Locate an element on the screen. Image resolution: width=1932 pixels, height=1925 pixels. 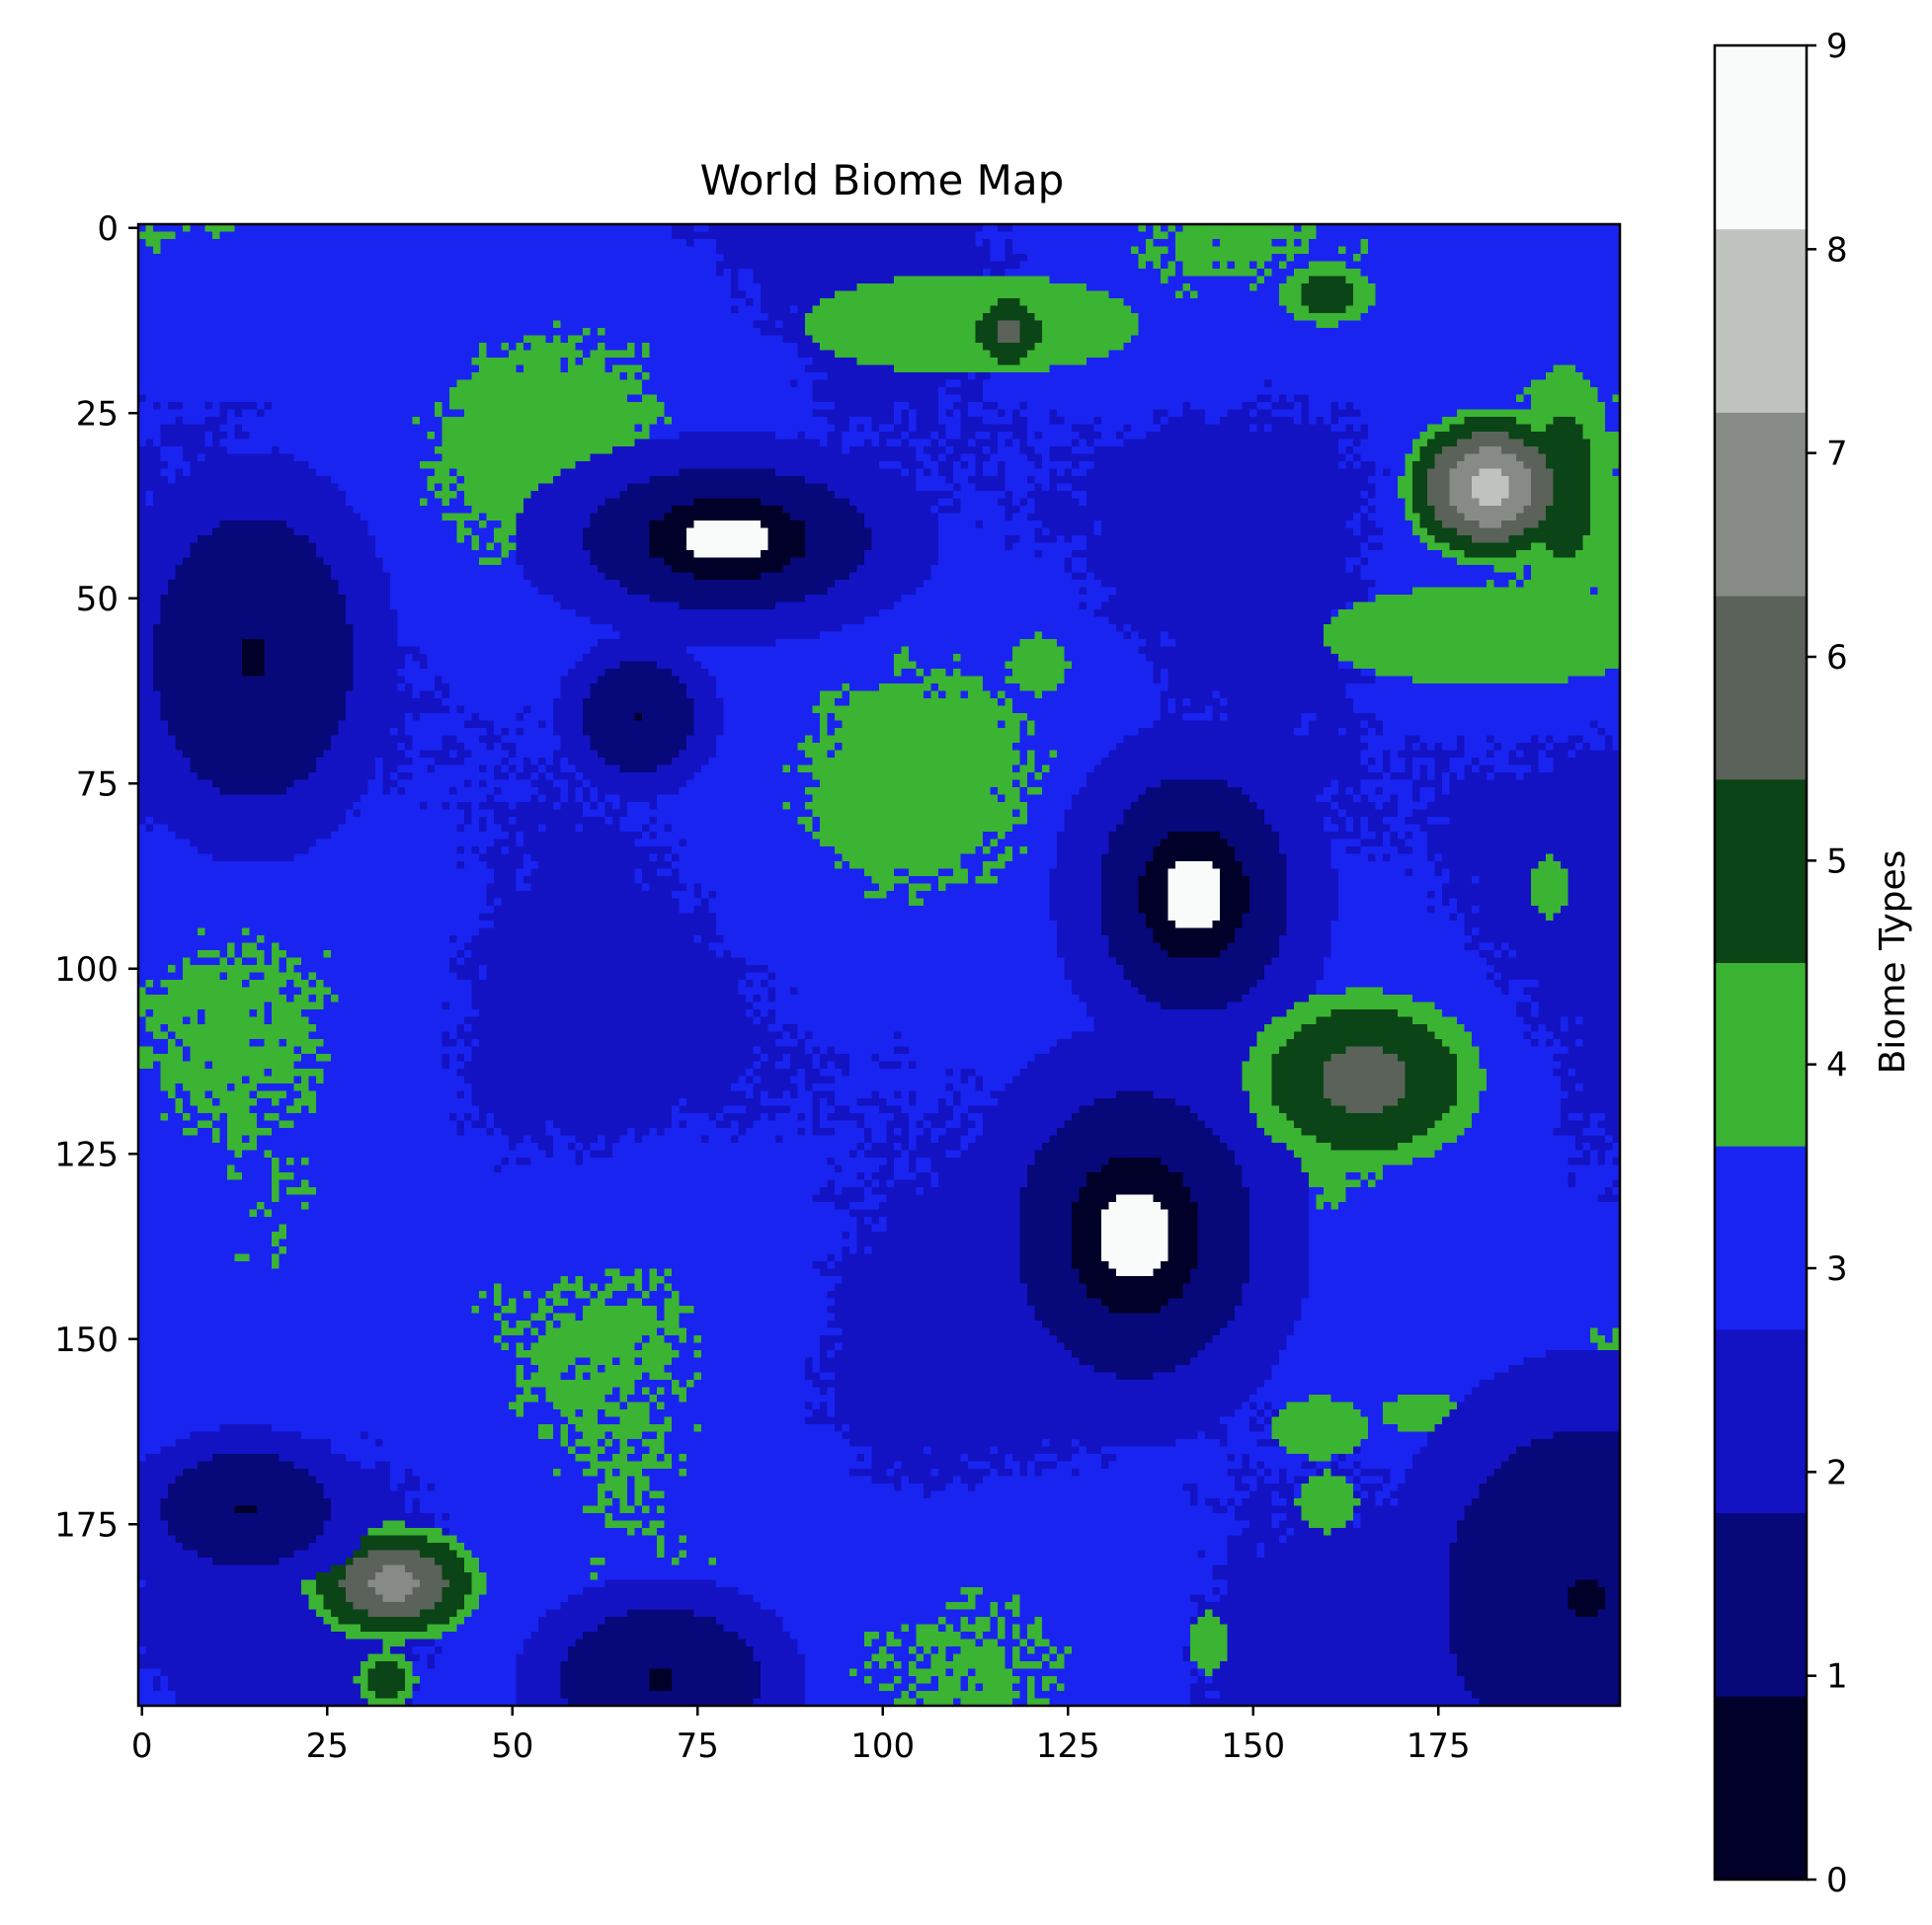
y-tick-label: 175 is located at coordinates (86, 1525).